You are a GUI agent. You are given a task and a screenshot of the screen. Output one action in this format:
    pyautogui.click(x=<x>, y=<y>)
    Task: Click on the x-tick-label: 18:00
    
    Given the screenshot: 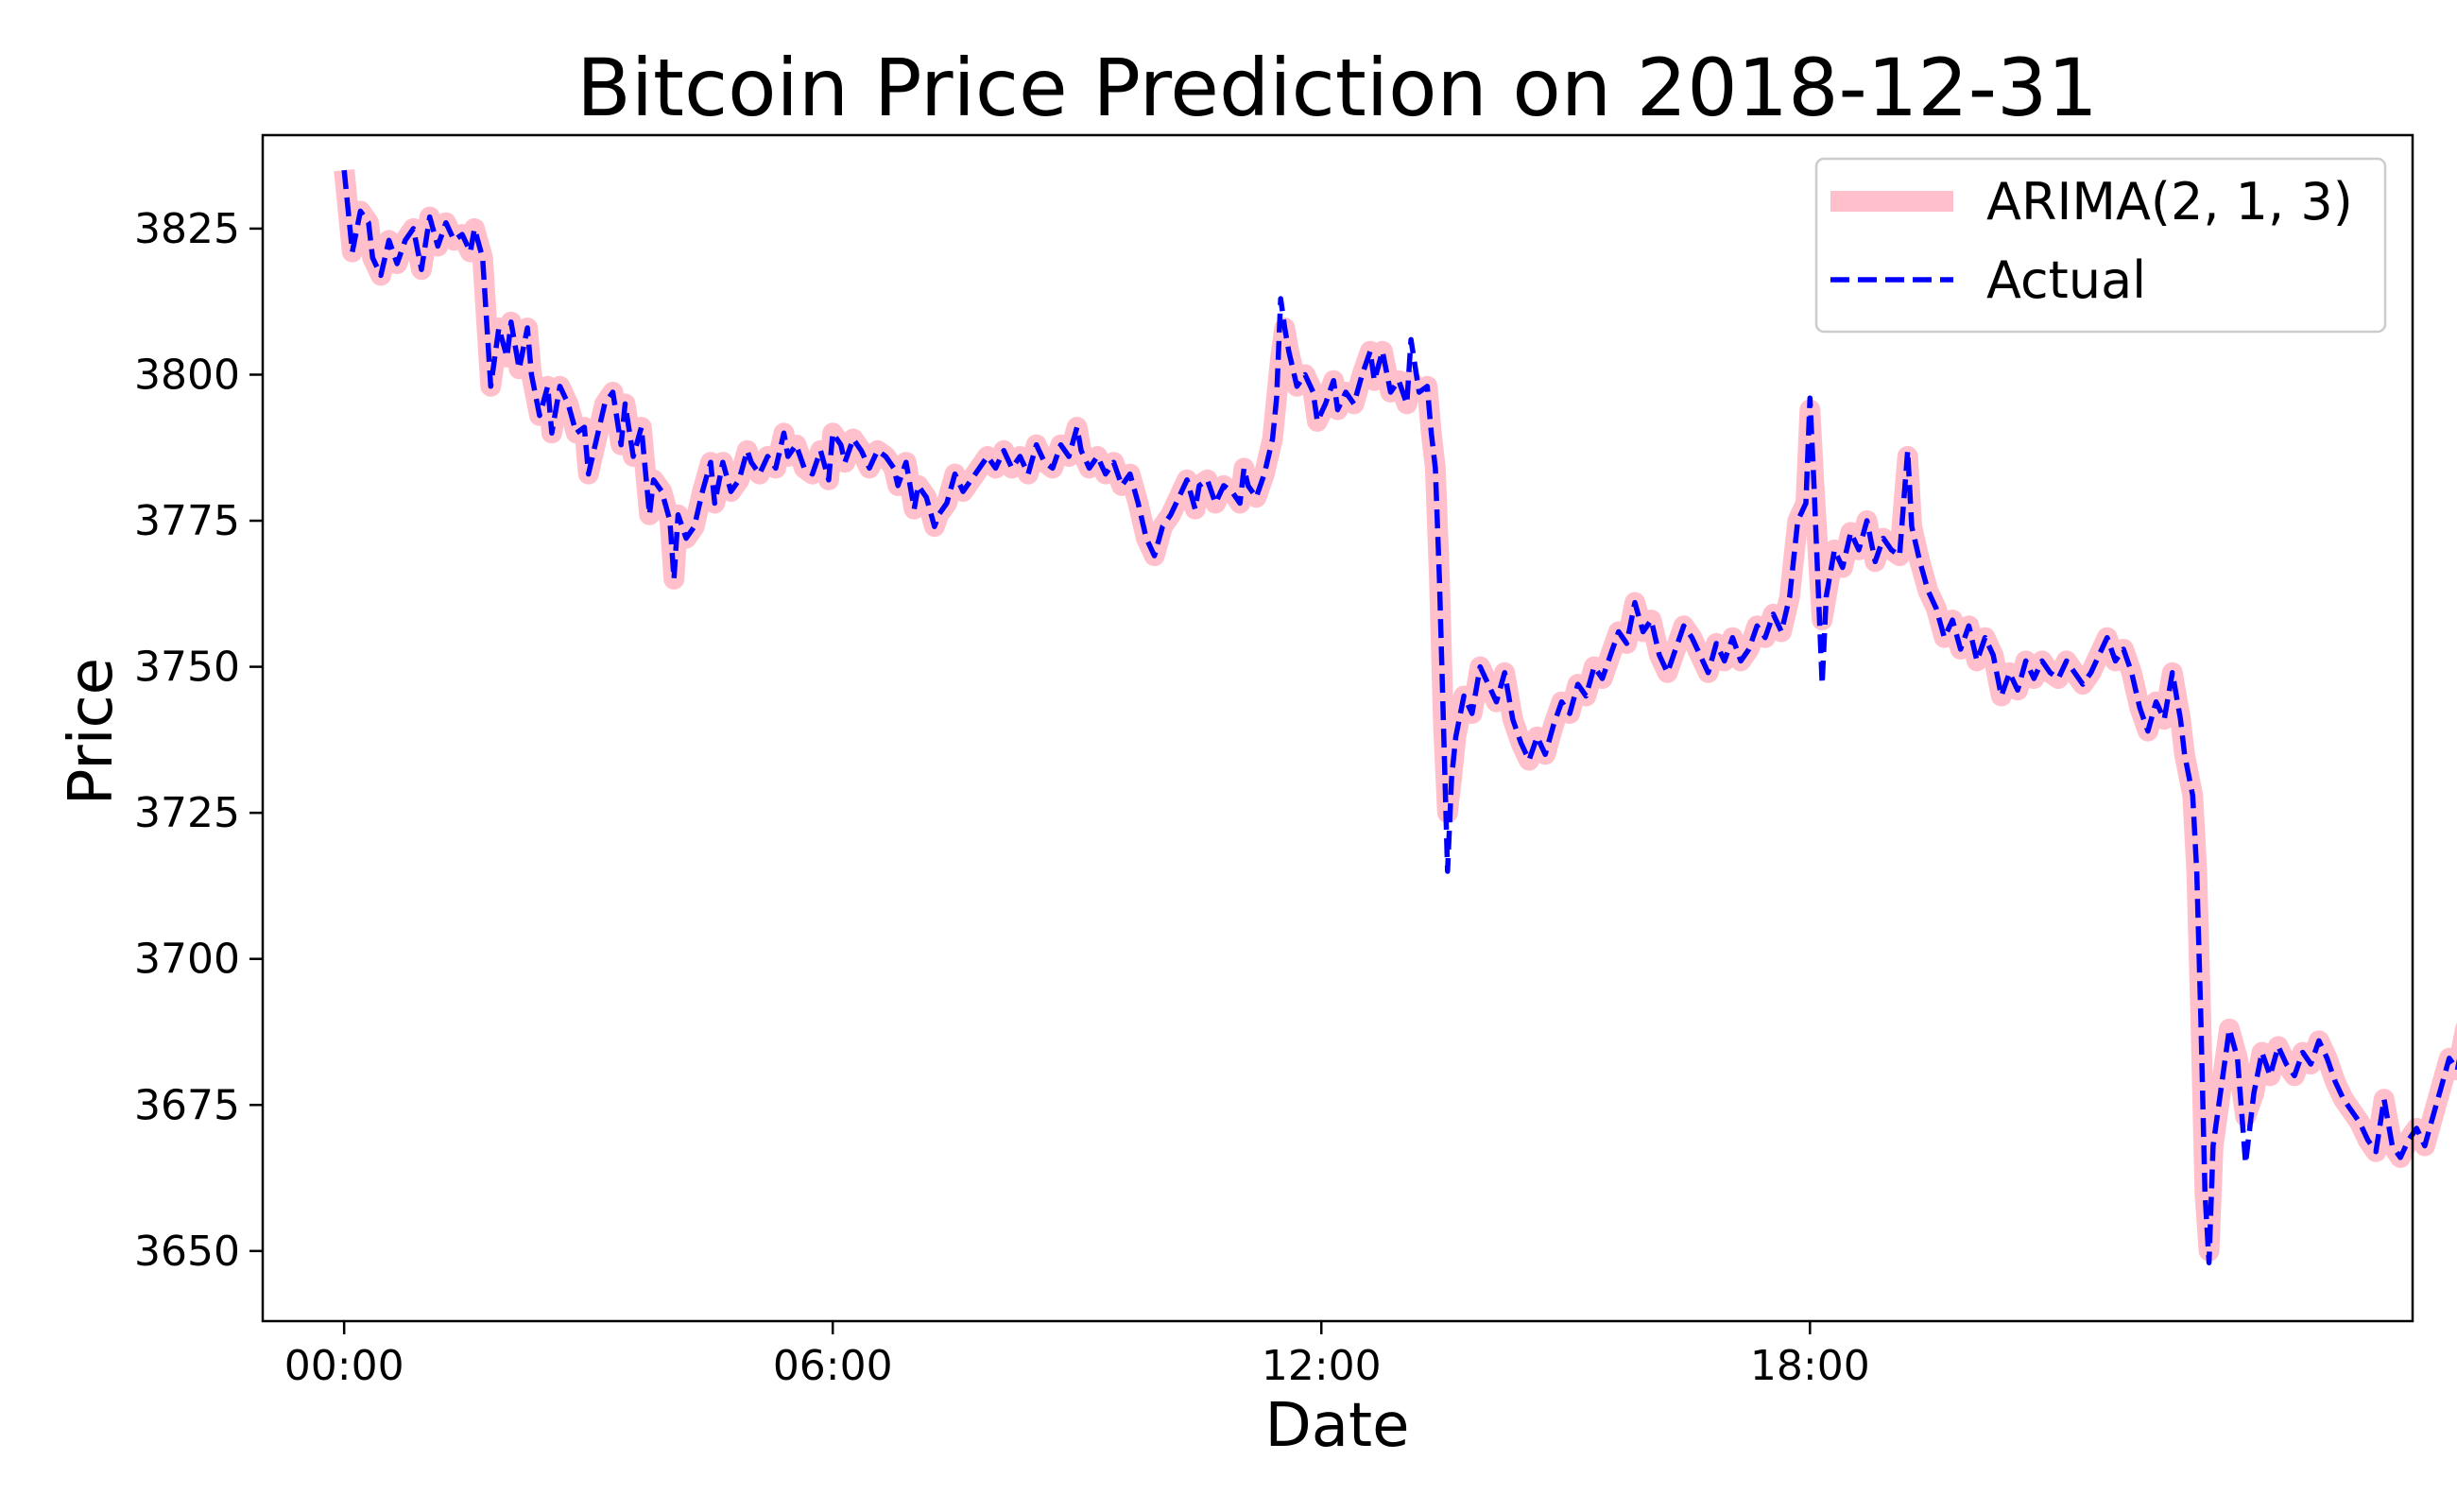 What is the action you would take?
    pyautogui.click(x=1810, y=1366)
    